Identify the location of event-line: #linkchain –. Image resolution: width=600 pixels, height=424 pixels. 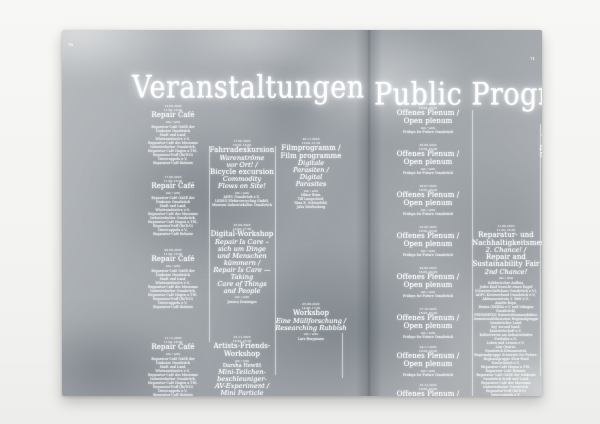
(540, 261).